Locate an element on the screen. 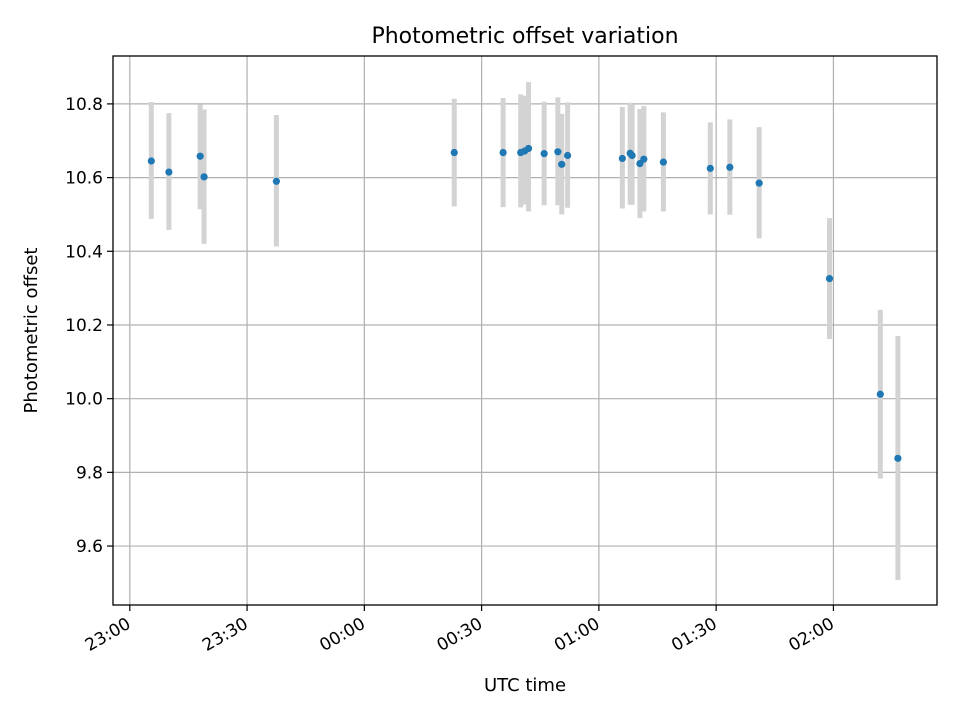 The width and height of the screenshot is (960, 720). x-axis-label: UTC time is located at coordinates (525, 685).